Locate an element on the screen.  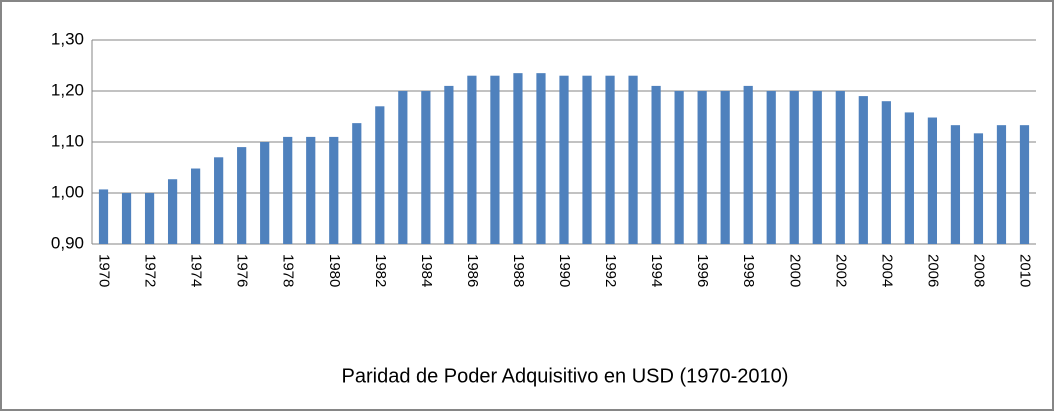
x-tick-label: 1974 is located at coordinates (196, 270).